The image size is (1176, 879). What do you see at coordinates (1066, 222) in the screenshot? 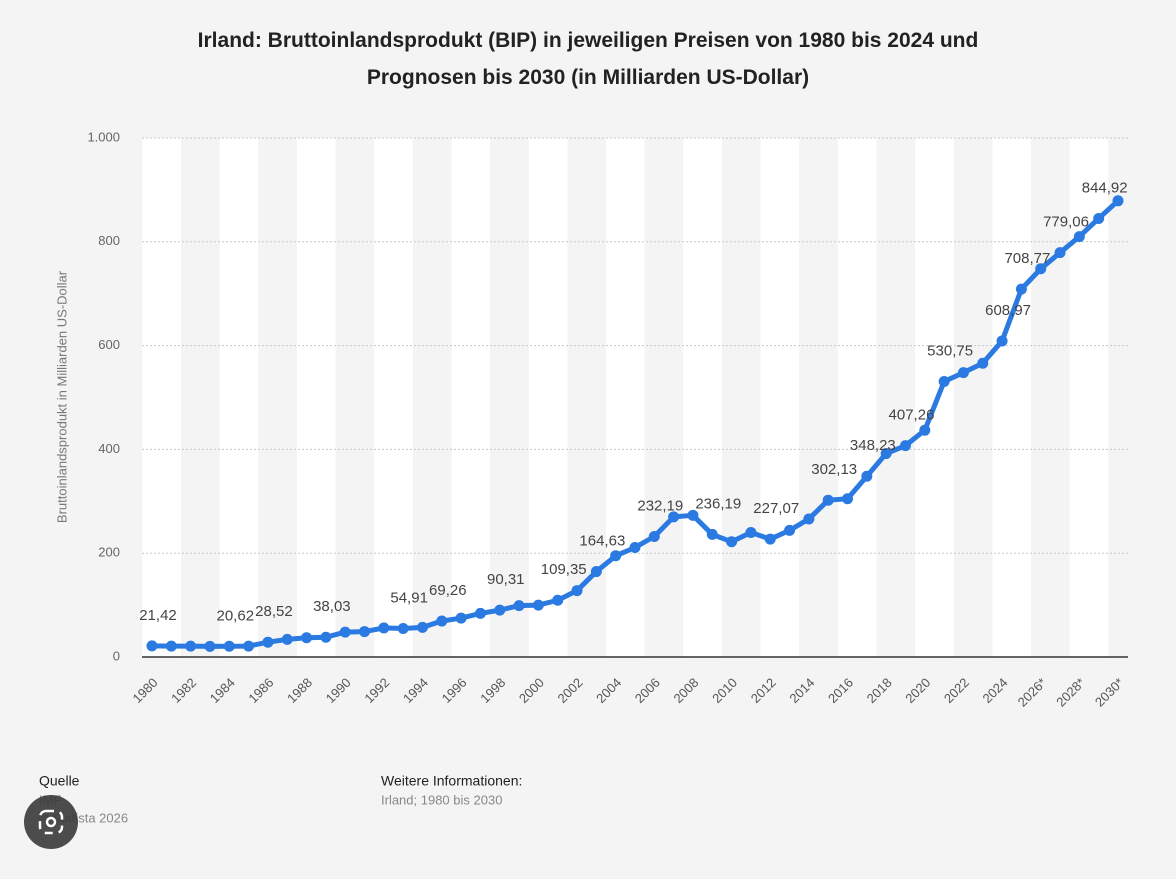
I see `data-label: 779,06` at bounding box center [1066, 222].